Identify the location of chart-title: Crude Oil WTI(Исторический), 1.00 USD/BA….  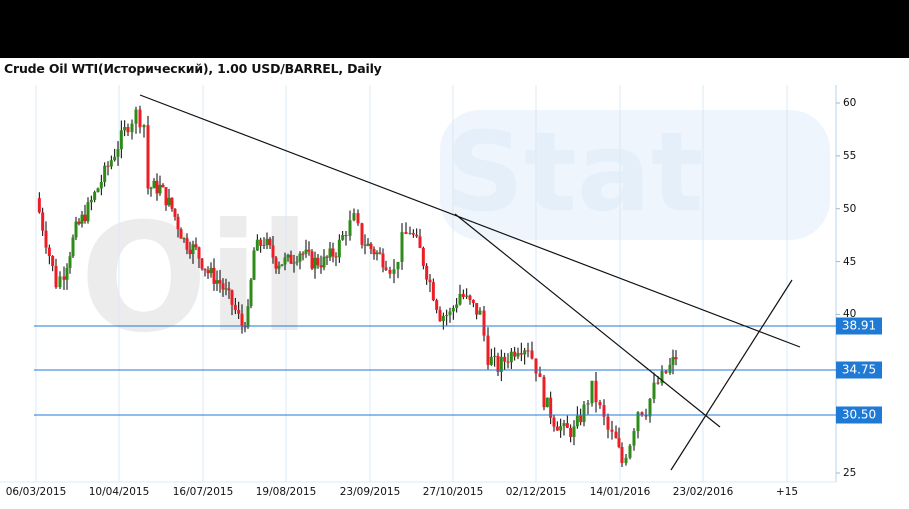
(193, 68).